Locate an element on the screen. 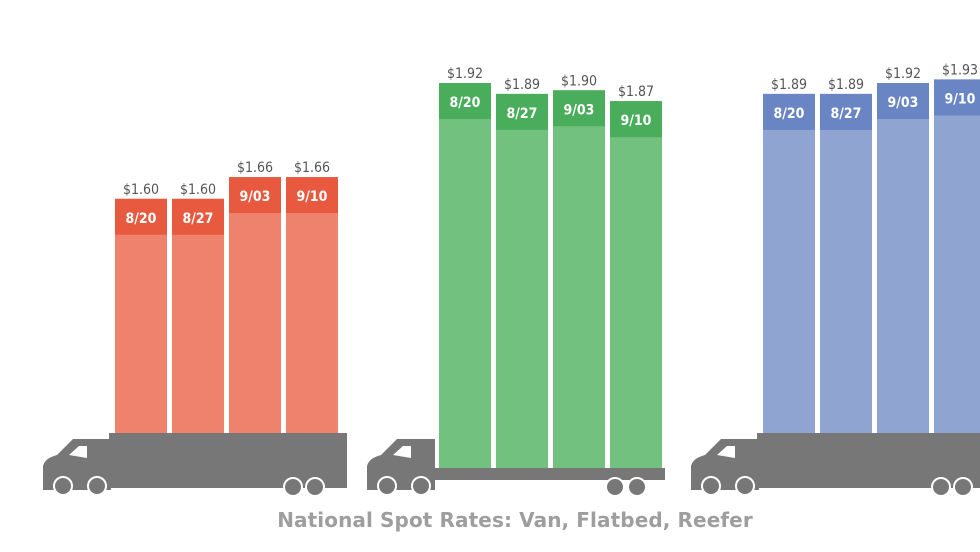  bar-group: 8/20 $1.92 is located at coordinates (465, 267).